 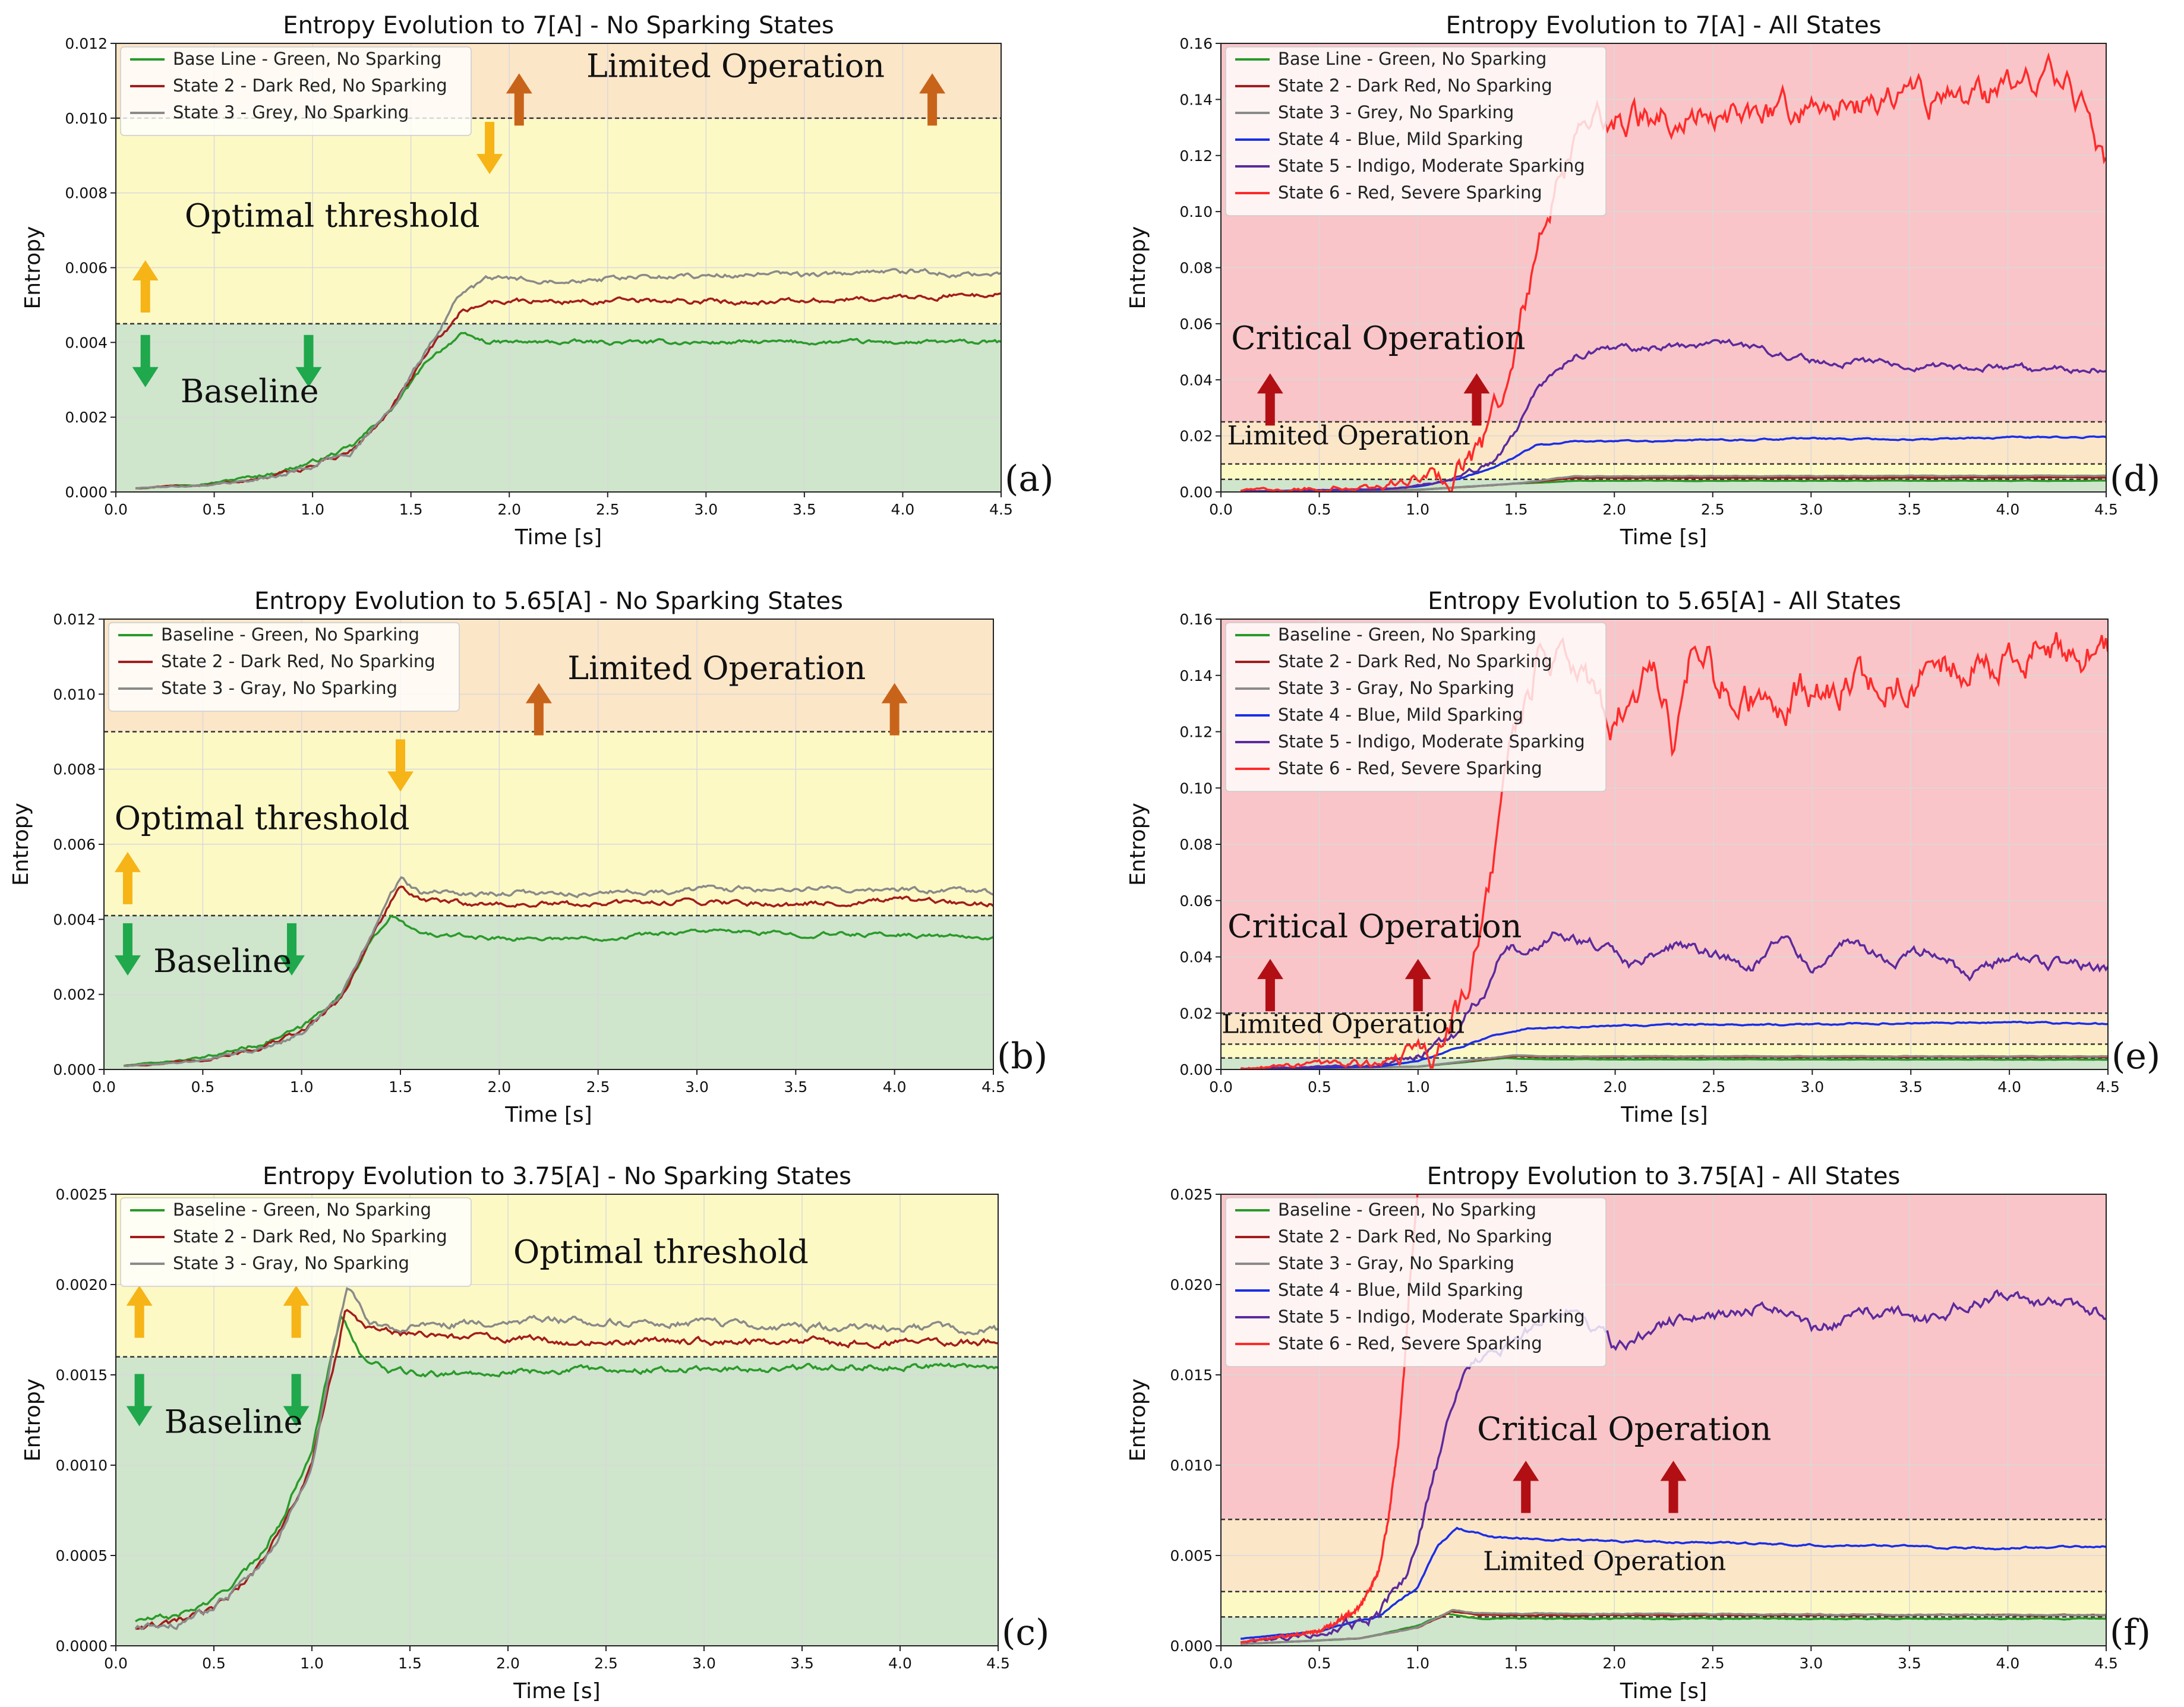 I want to click on series-line-red, so click(x=1330, y=1419).